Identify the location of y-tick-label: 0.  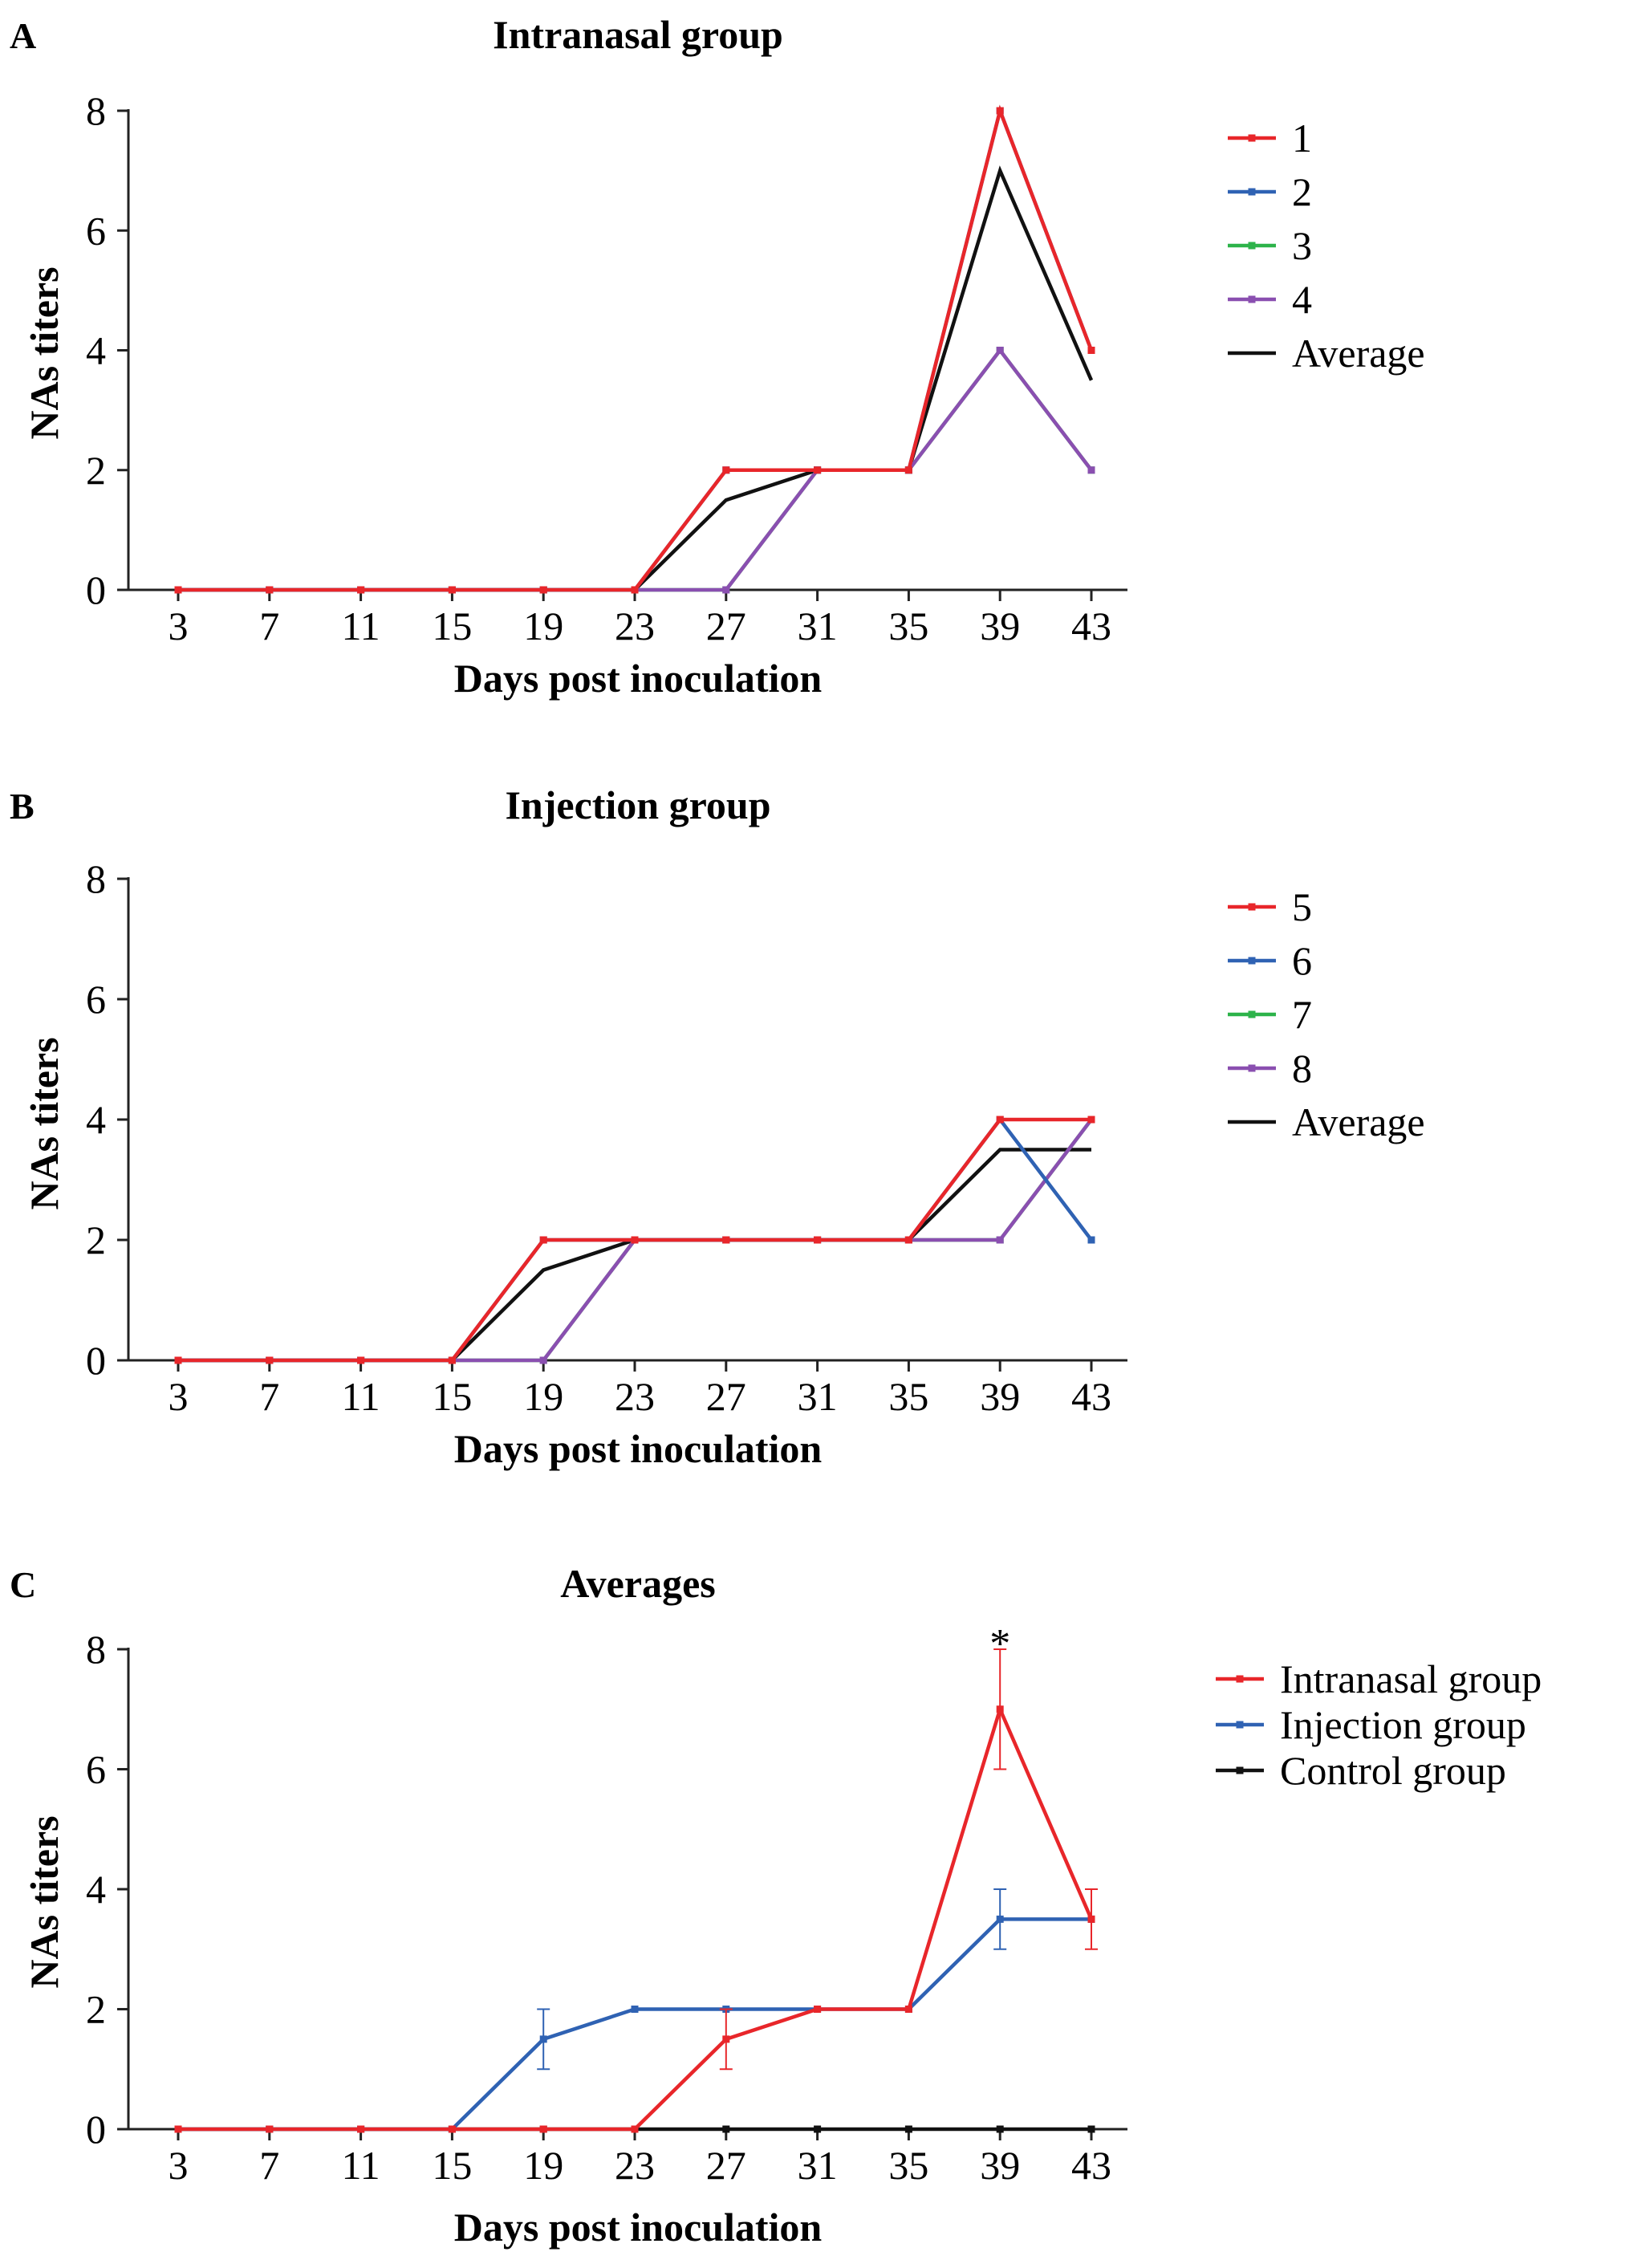
(96, 1361).